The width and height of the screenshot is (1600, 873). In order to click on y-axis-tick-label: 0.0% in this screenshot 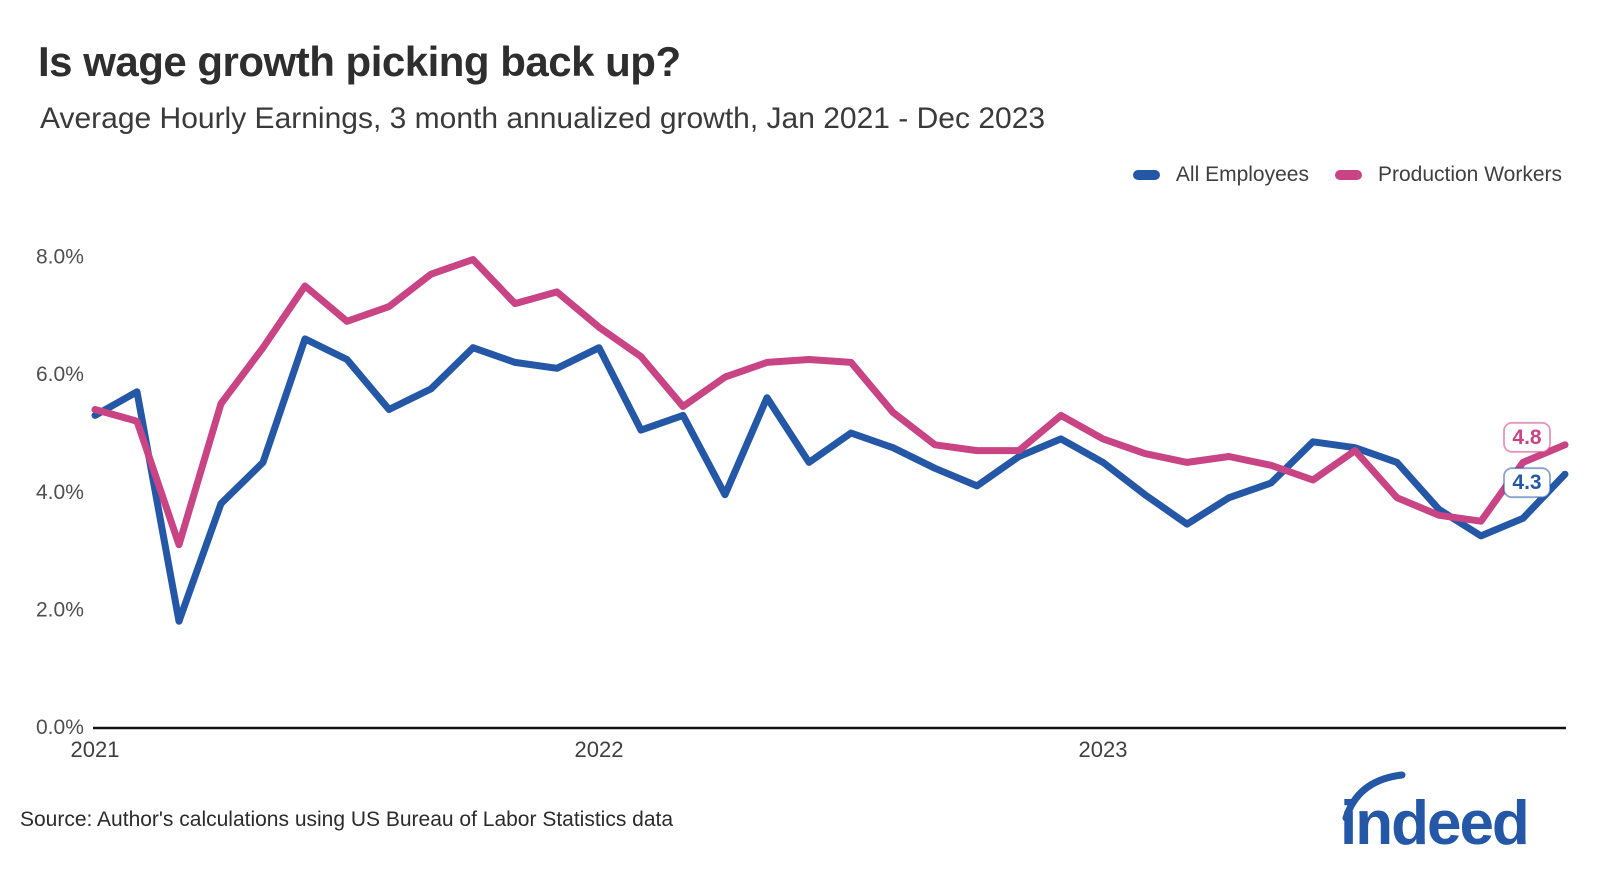, I will do `click(60, 727)`.